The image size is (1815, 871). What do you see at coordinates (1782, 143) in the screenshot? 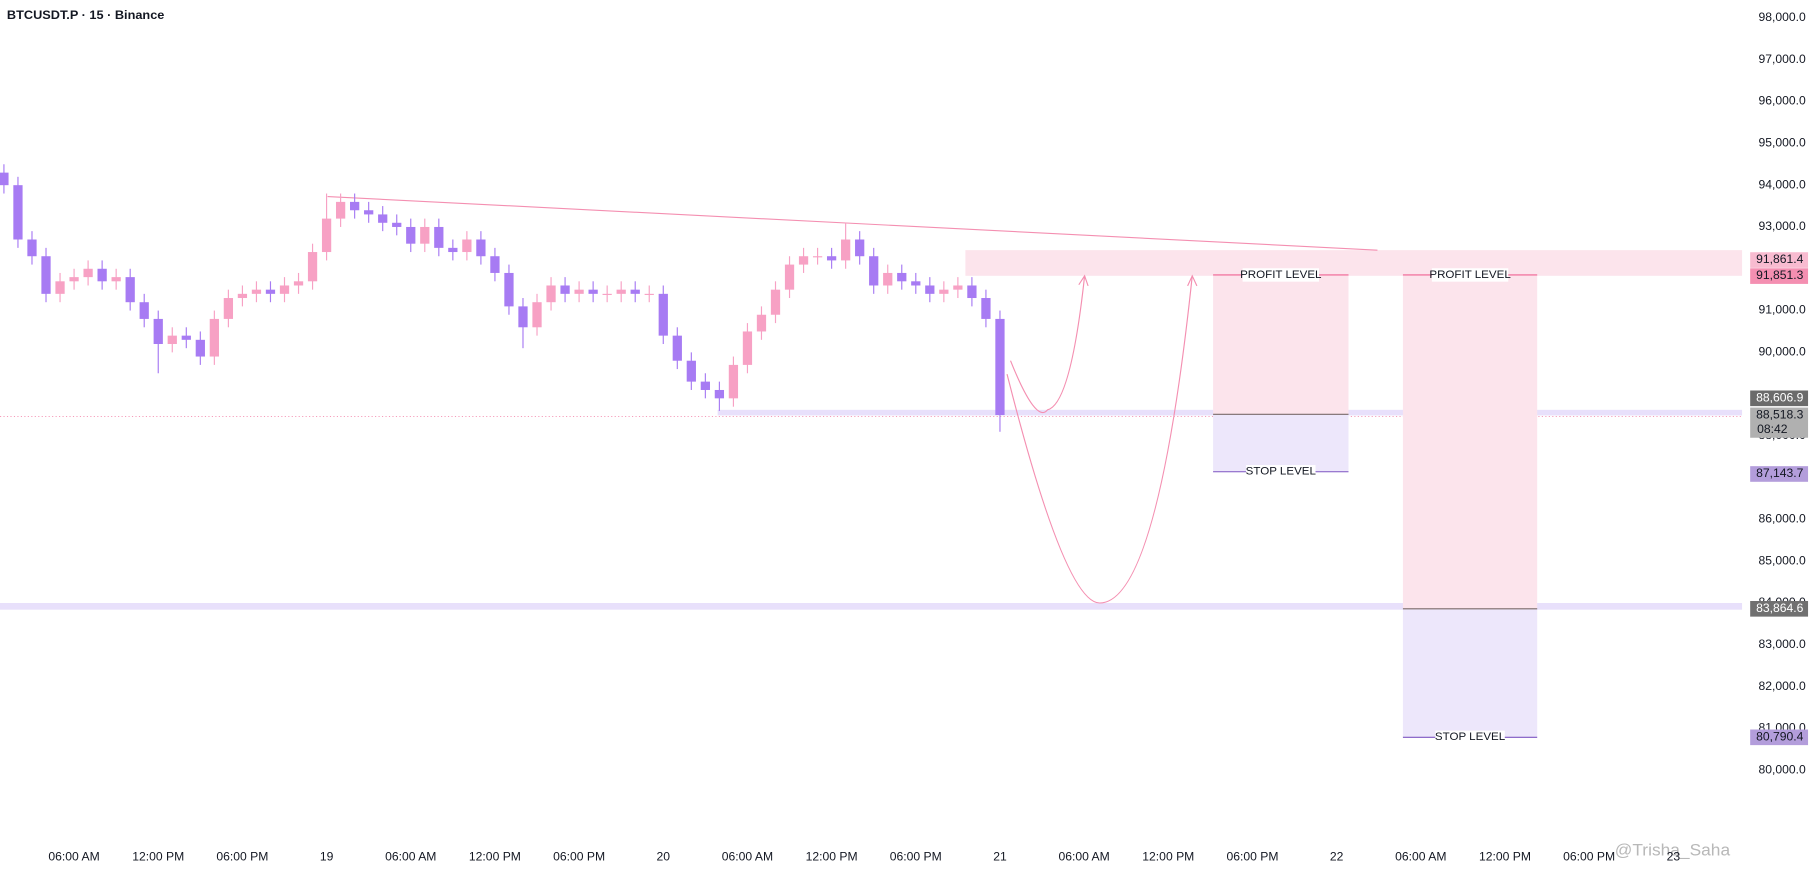
I see `y-tick-label: 95,000.0` at bounding box center [1782, 143].